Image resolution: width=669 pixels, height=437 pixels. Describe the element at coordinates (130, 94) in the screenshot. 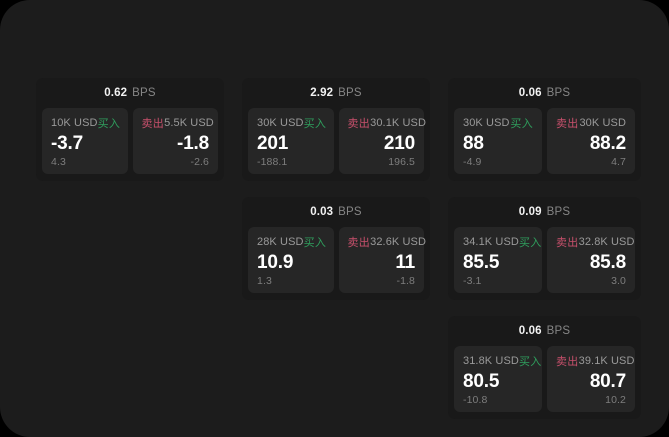

I see `card-bps-header: 0.62 BPS` at that location.